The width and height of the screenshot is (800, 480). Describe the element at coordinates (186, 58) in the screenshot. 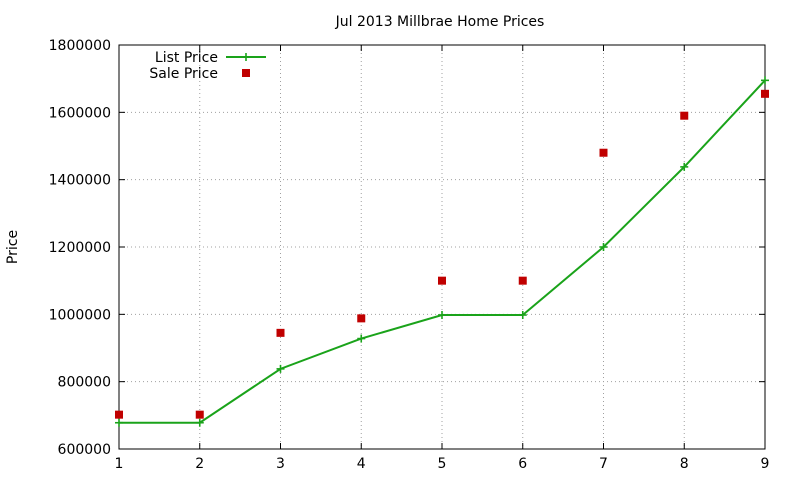

I see `legend-label: List Price` at that location.